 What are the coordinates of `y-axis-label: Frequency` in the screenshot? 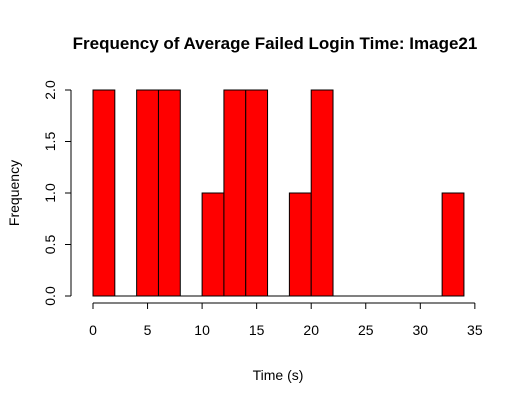 It's located at (14, 193).